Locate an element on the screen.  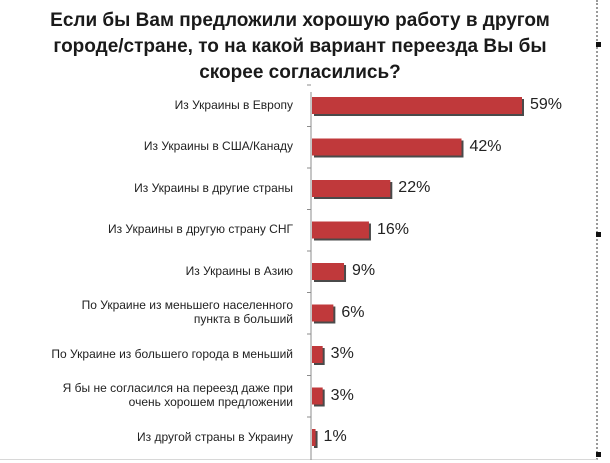
category-label: Из Украины в другие страны is located at coordinates (213, 187).